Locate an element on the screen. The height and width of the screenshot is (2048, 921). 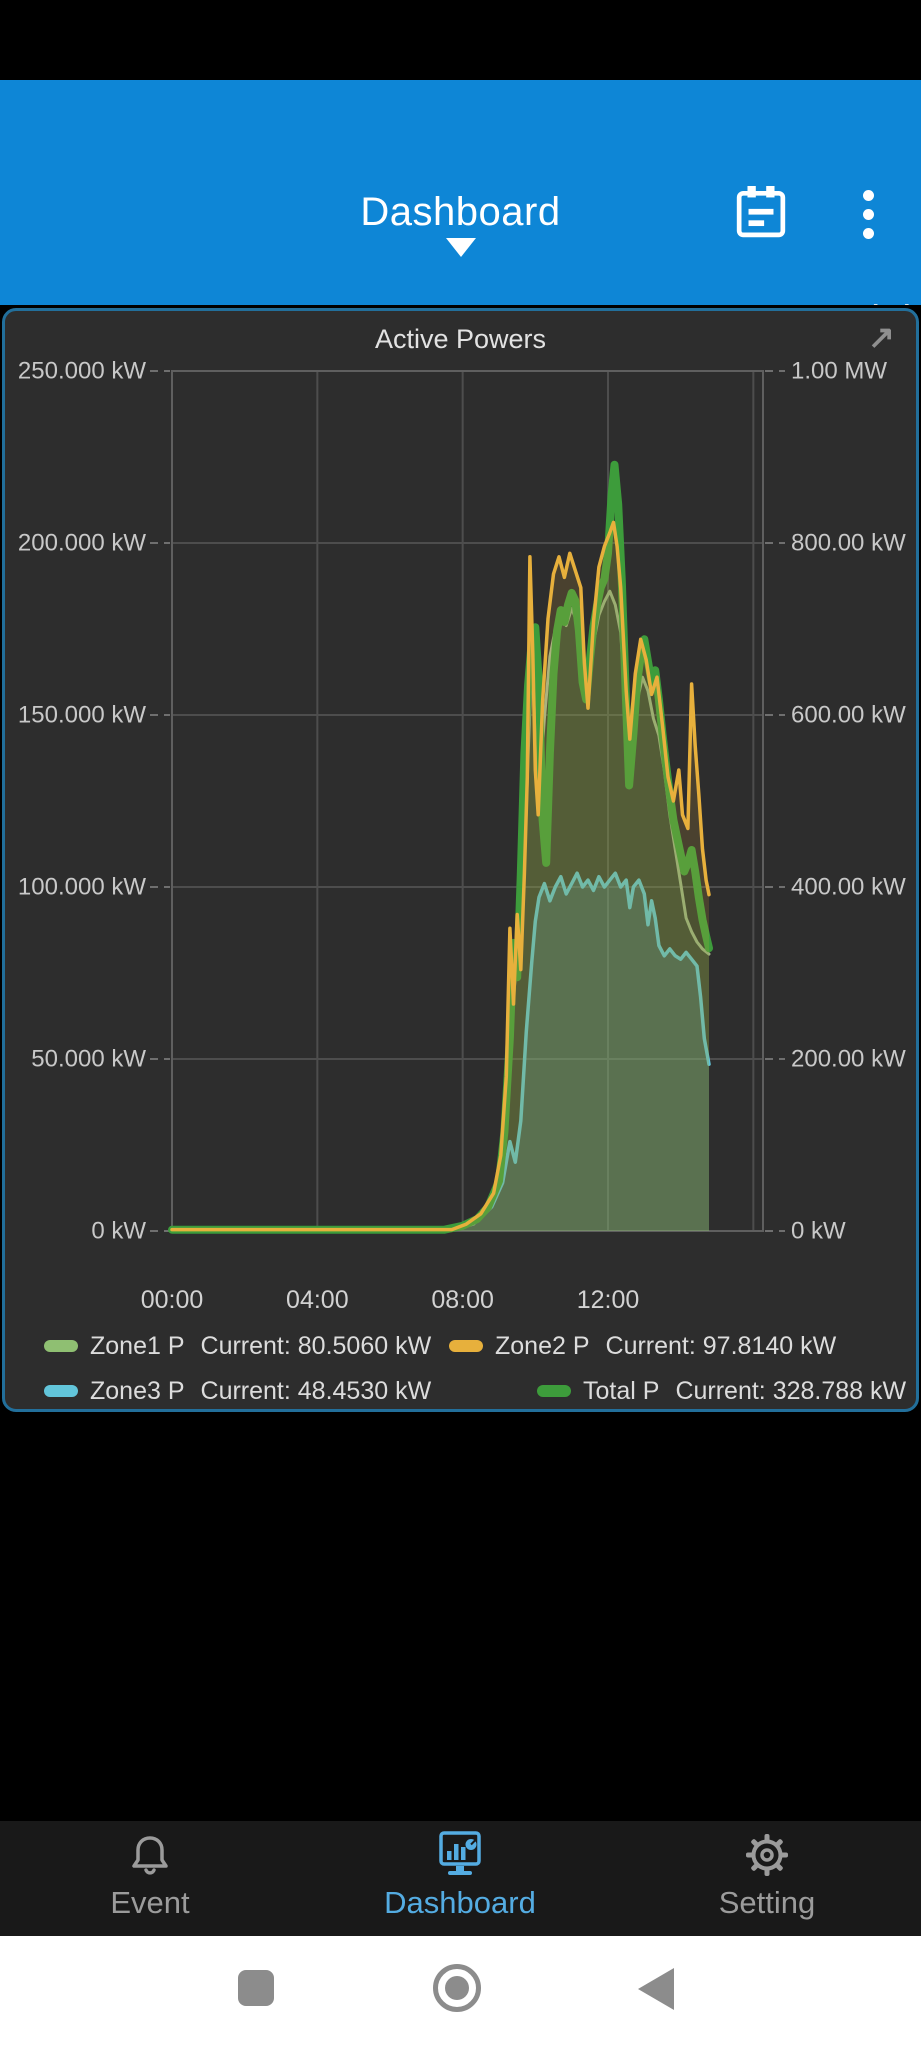
back-button-icon is located at coordinates (656, 1989).